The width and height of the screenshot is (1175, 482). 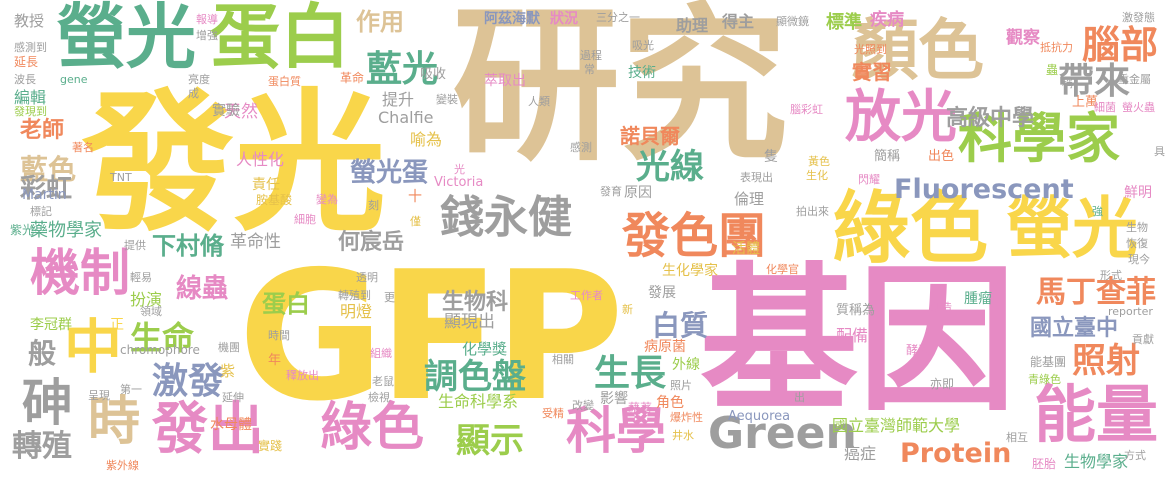 What do you see at coordinates (782, 269) in the screenshot?
I see `word-huaxueguan: 化學官` at bounding box center [782, 269].